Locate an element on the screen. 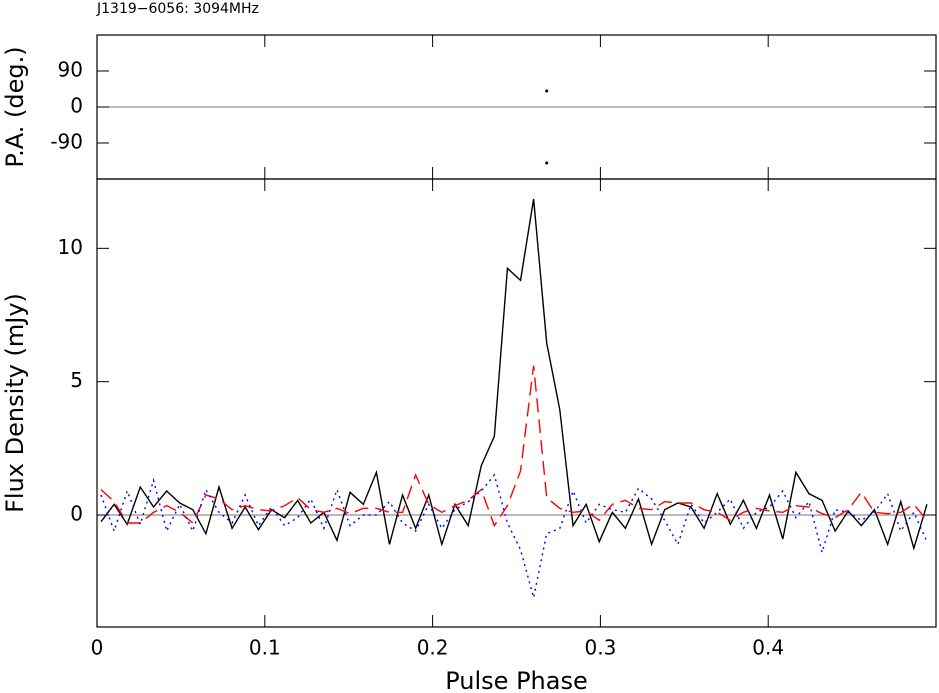 Image resolution: width=939 pixels, height=693 pixels. y-axis-label: P.A. (deg.) is located at coordinates (15, 106).